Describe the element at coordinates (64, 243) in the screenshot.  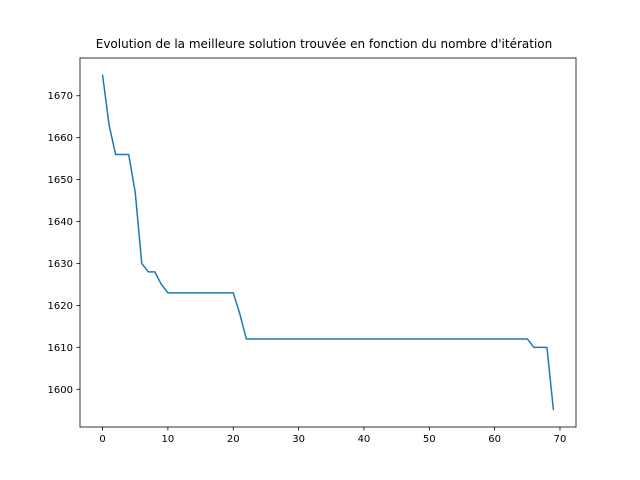
I see `y-axis: 1600 1610 1620 1630 1640 1650 1660 1670` at that location.